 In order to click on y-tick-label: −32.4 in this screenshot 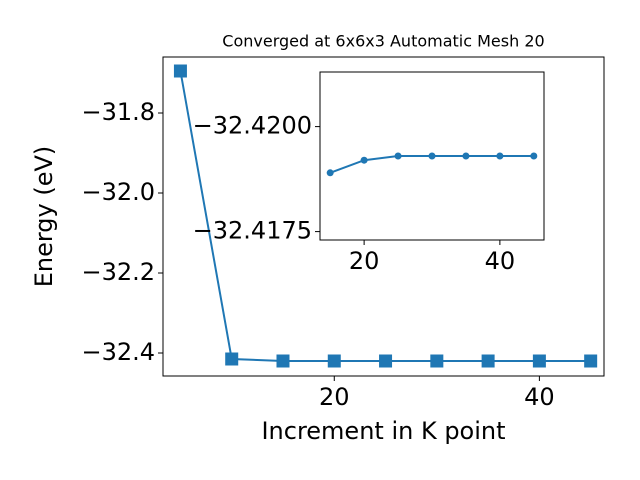, I will do `click(118, 352)`.